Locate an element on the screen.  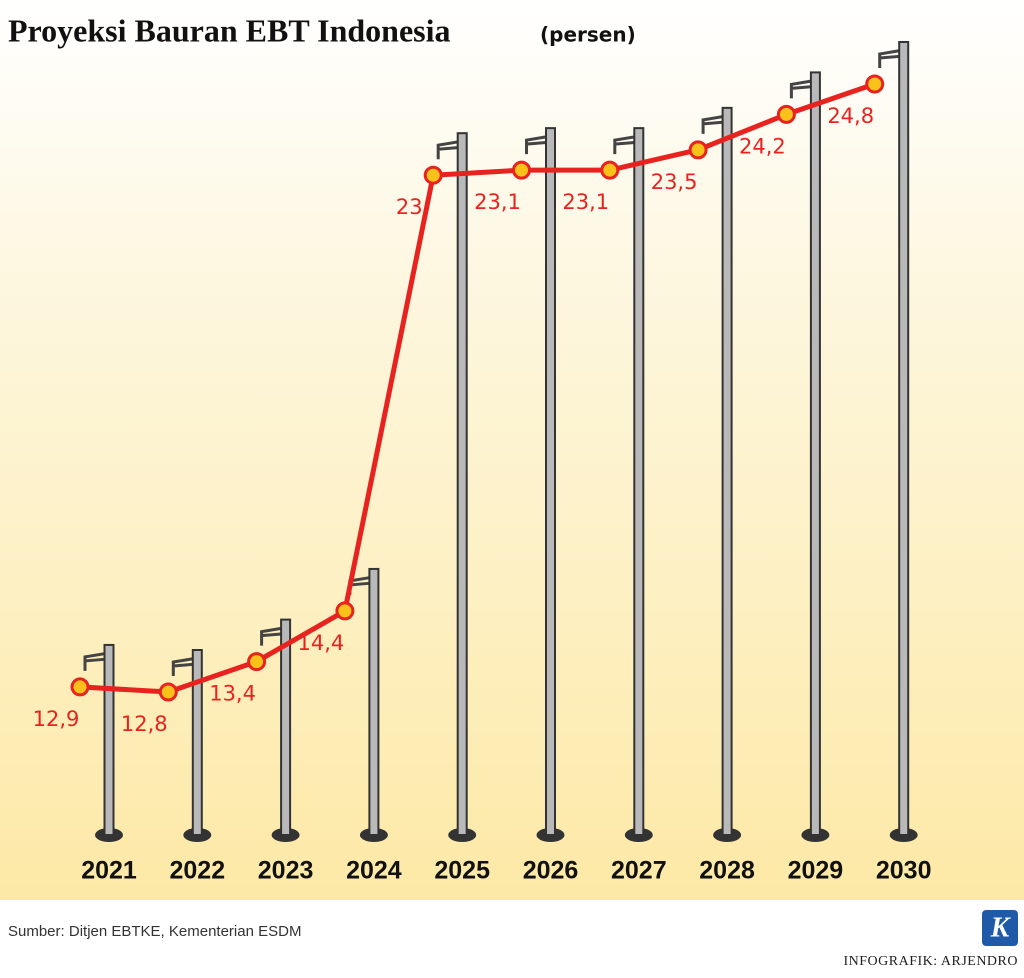
value-label: 23,5 is located at coordinates (674, 182).